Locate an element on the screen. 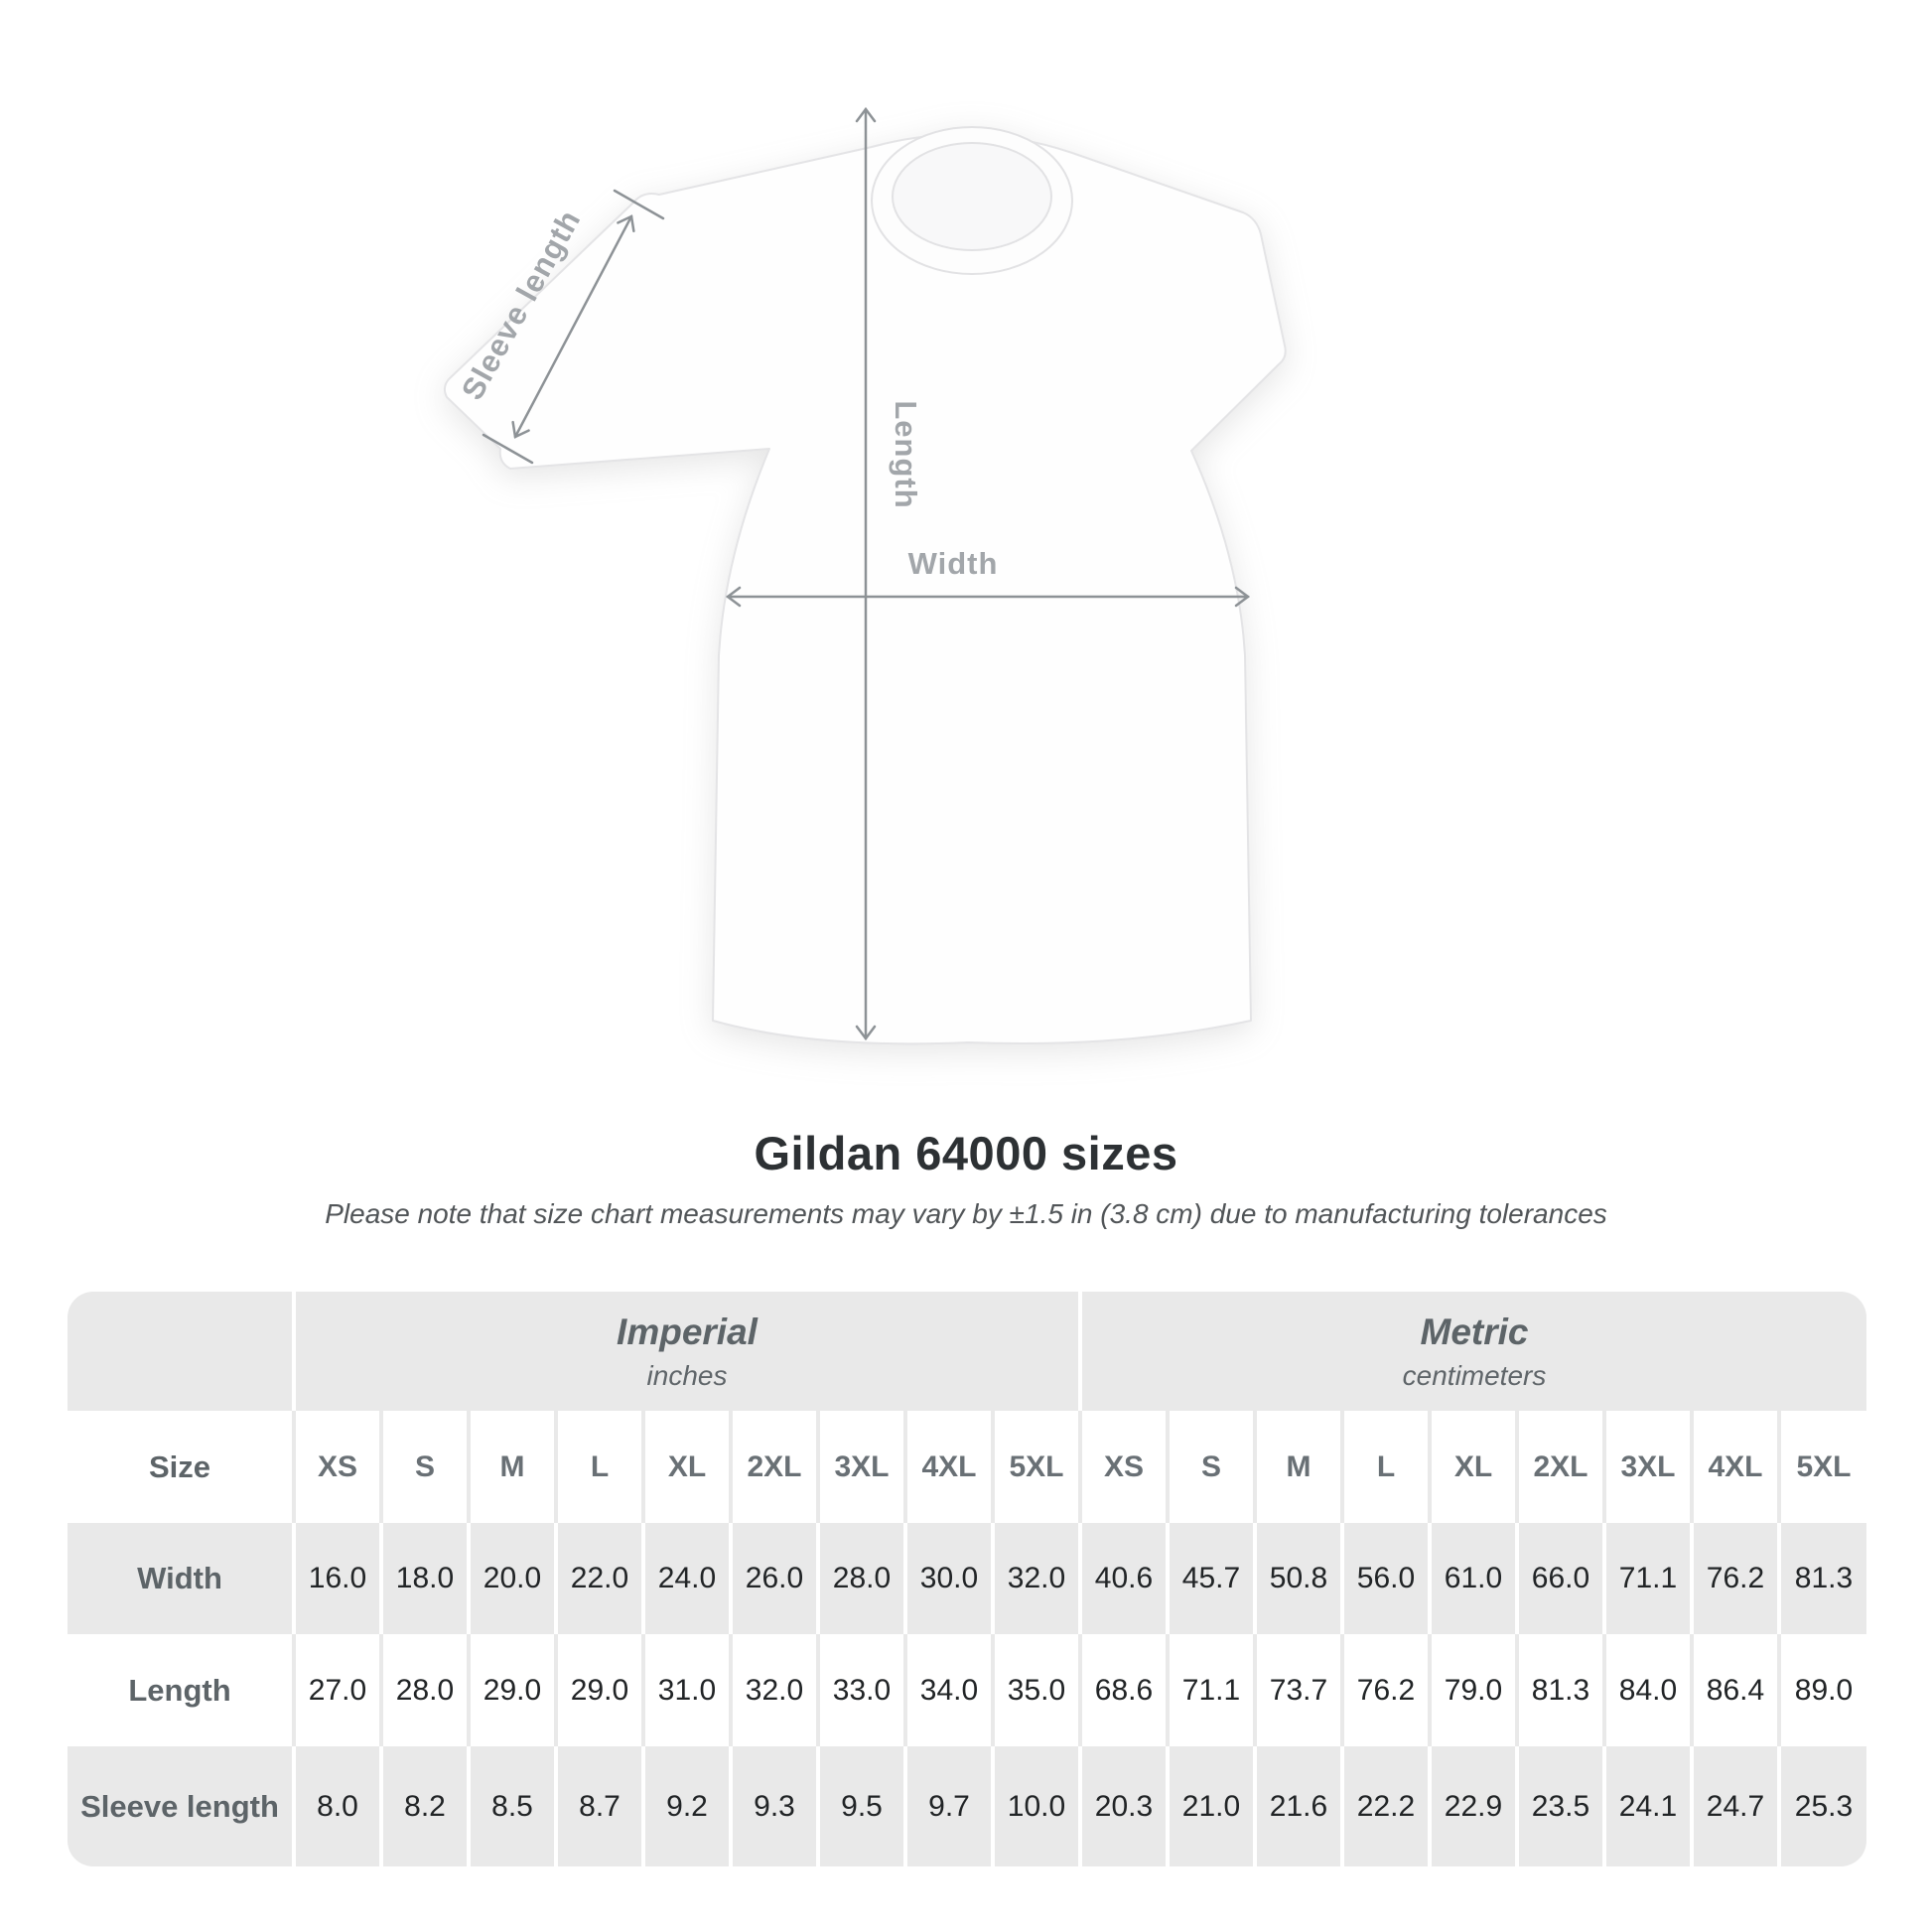 This screenshot has height=1932, width=1932. row-label-cell: Sleeve length is located at coordinates (181, 1806).